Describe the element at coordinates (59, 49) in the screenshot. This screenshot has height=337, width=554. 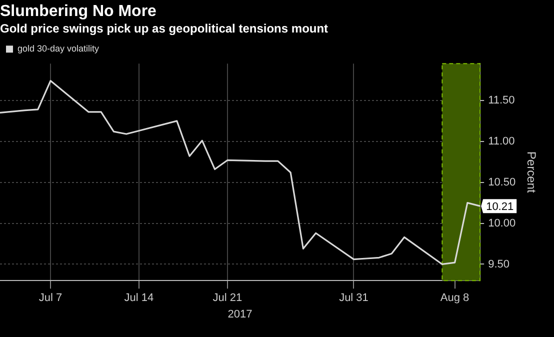
I see `legend-label: gold 30-day volatility` at that location.